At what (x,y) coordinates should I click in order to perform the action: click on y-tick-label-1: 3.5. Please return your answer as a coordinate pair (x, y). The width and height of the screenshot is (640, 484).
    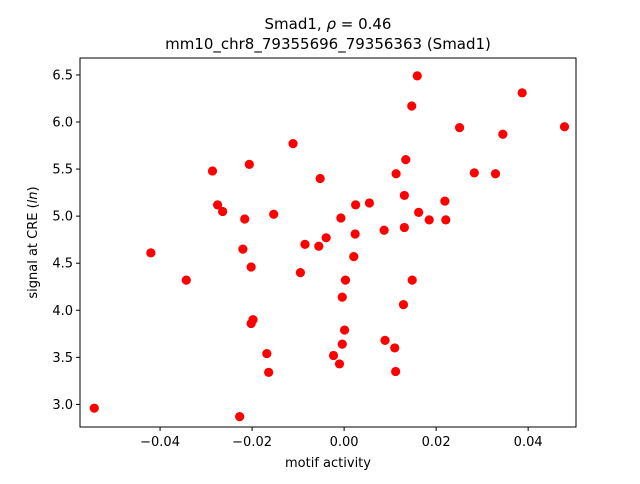
    Looking at the image, I should click on (62, 358).